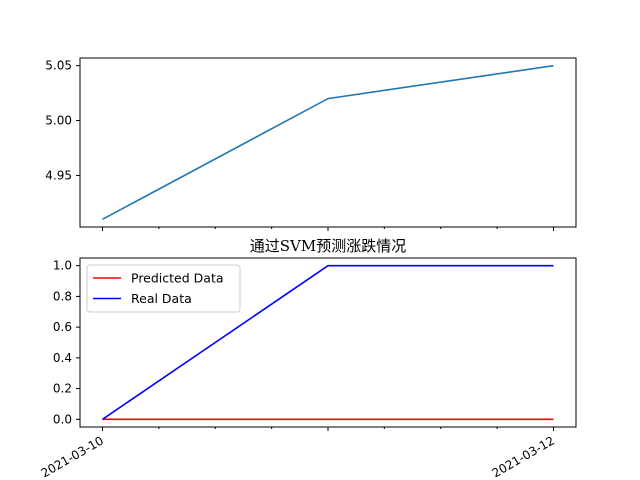  What do you see at coordinates (62, 327) in the screenshot?
I see `bottom-y-tick-label: 0.6` at bounding box center [62, 327].